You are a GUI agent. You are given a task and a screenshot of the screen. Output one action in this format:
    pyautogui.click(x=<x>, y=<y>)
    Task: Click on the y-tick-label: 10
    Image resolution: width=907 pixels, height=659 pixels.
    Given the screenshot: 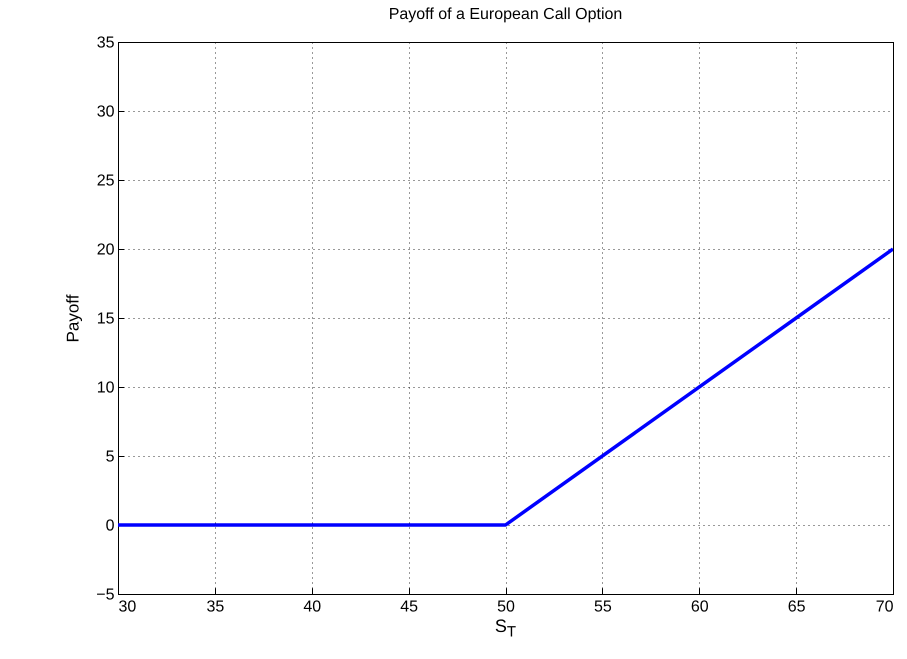 What is the action you would take?
    pyautogui.click(x=105, y=388)
    